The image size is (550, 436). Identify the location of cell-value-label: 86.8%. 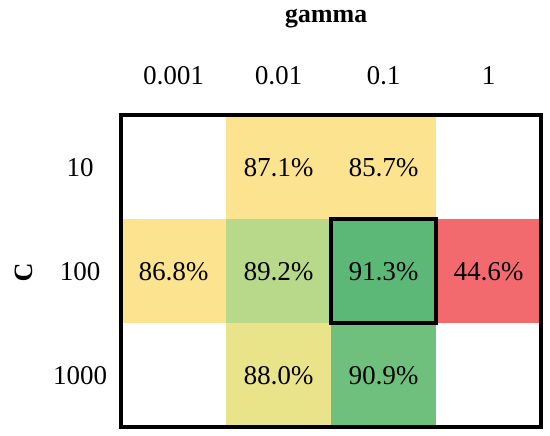
(174, 271).